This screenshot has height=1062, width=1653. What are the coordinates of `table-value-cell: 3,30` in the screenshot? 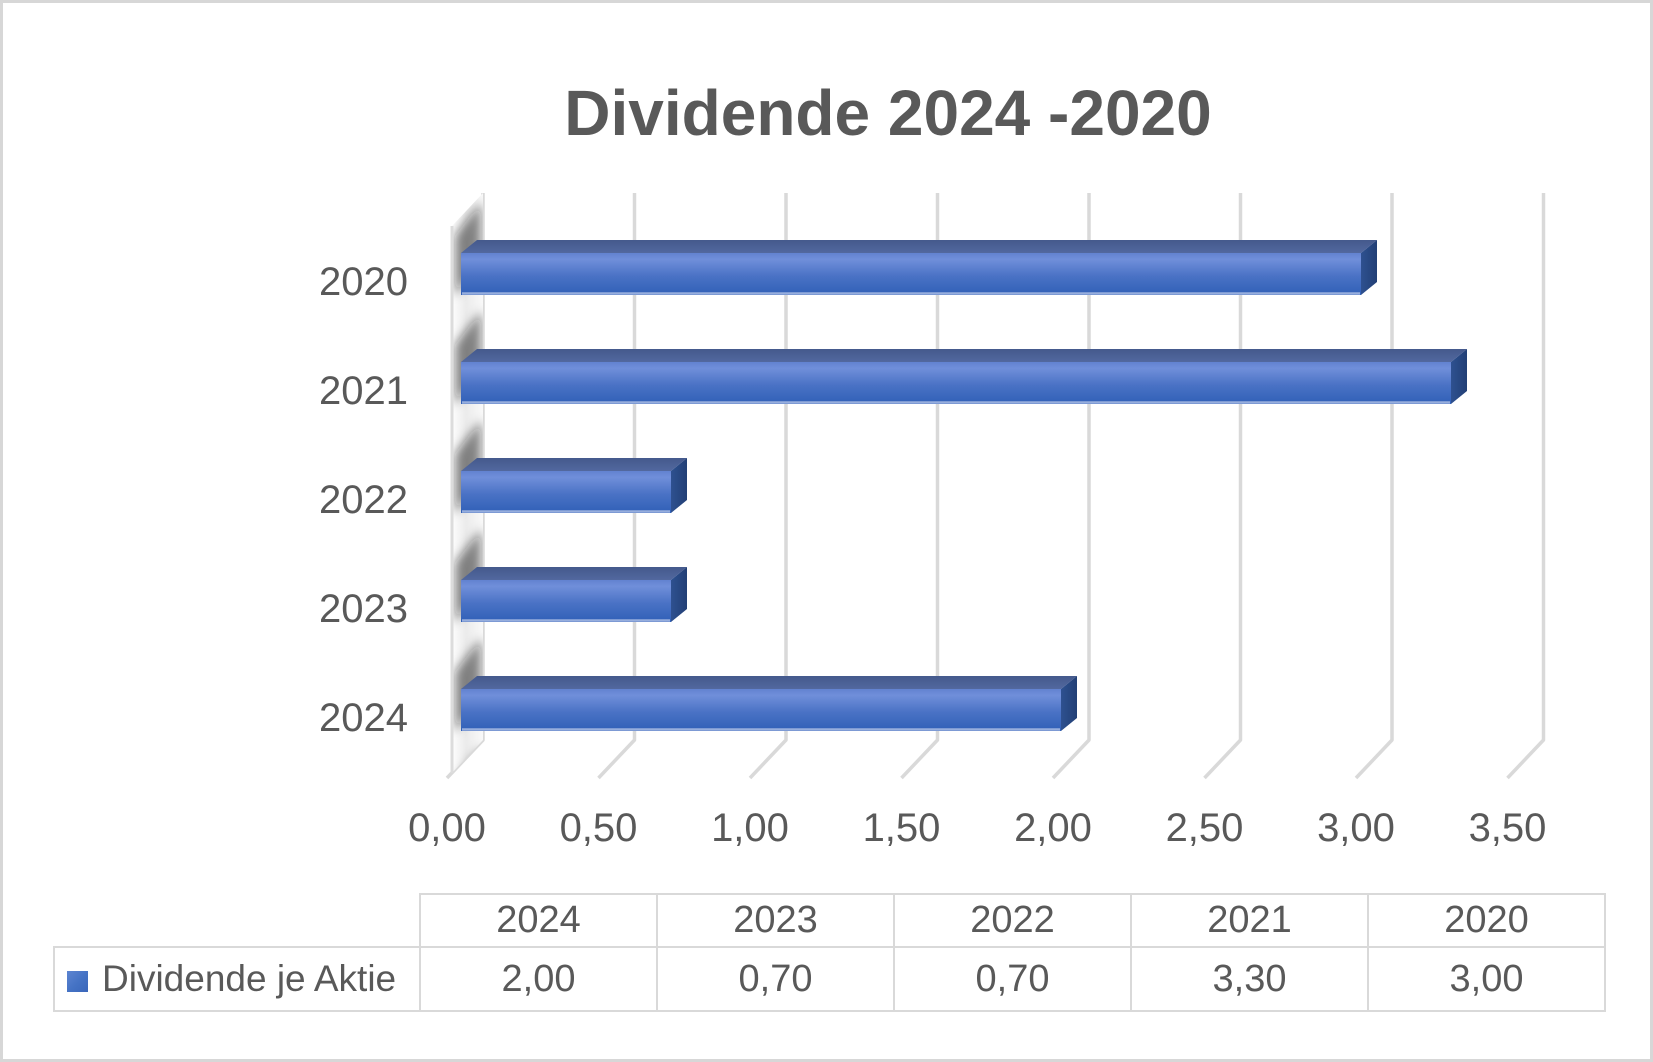 It's located at (1249, 979).